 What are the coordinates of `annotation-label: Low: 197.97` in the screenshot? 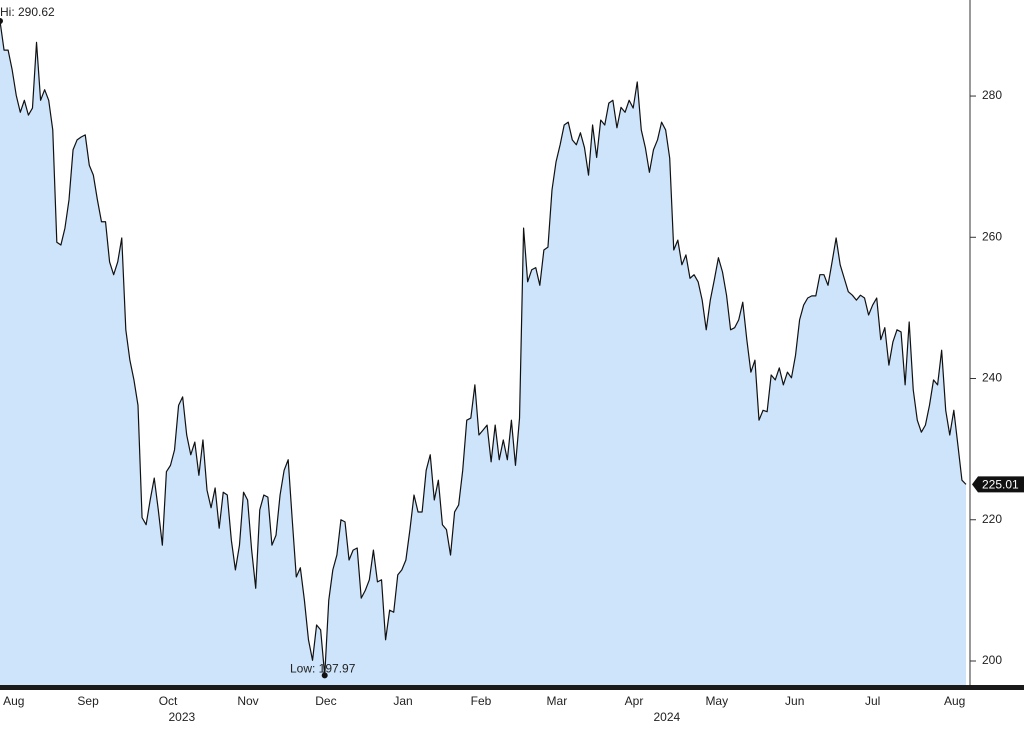 It's located at (323, 668).